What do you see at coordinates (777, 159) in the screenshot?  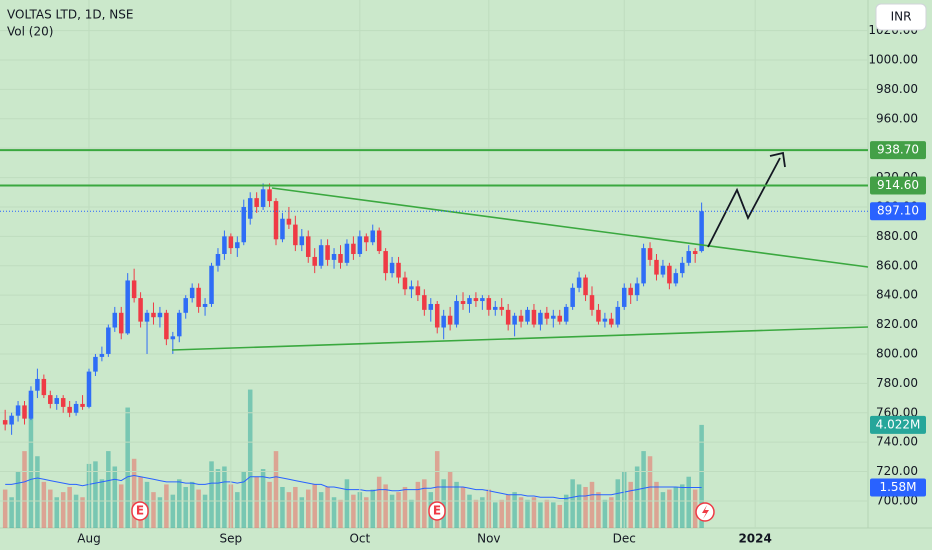 I see `arrow-head` at bounding box center [777, 159].